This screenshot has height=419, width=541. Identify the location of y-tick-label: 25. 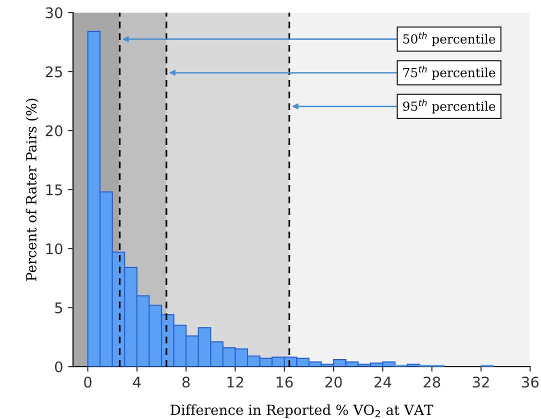
(54, 72).